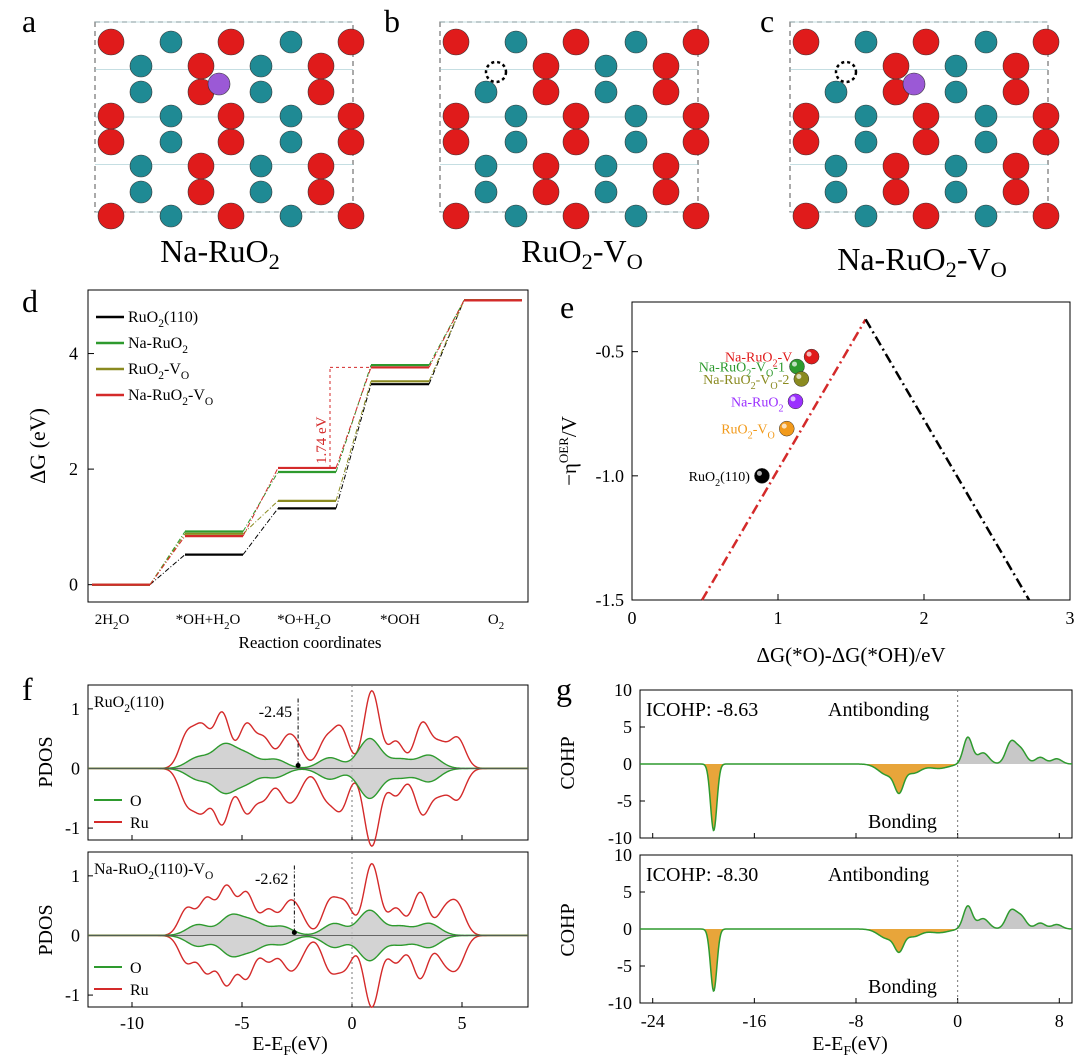 The image size is (1080, 1062). I want to click on panel-g-y-axis-label-top: COHP, so click(568, 762).